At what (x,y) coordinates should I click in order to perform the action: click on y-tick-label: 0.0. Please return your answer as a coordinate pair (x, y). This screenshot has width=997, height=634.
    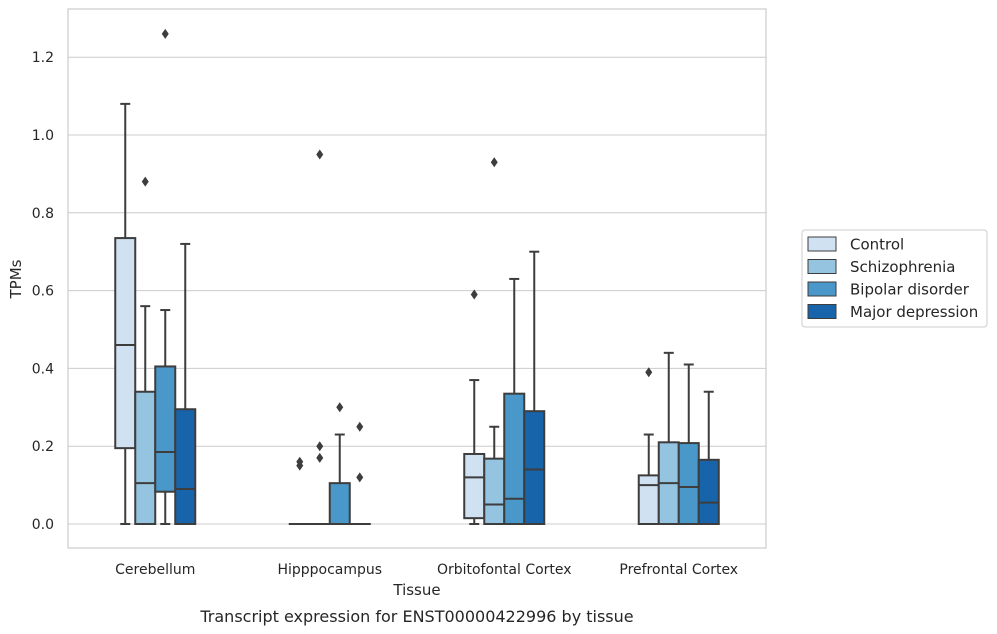
    Looking at the image, I should click on (43, 525).